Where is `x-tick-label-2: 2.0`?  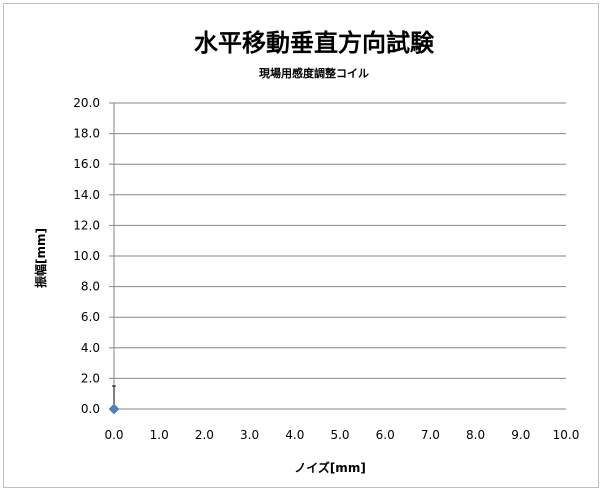
x-tick-label-2: 2.0 is located at coordinates (204, 435).